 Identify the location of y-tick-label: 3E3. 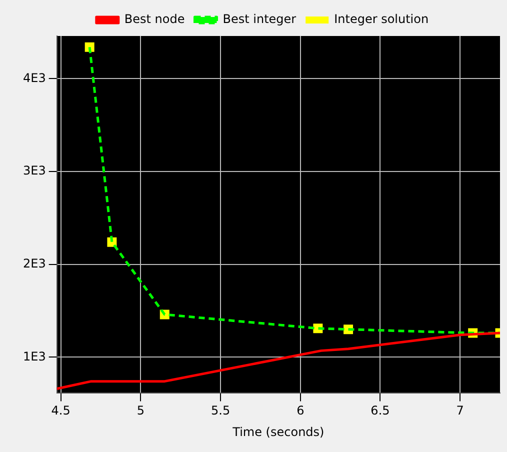
(34, 171).